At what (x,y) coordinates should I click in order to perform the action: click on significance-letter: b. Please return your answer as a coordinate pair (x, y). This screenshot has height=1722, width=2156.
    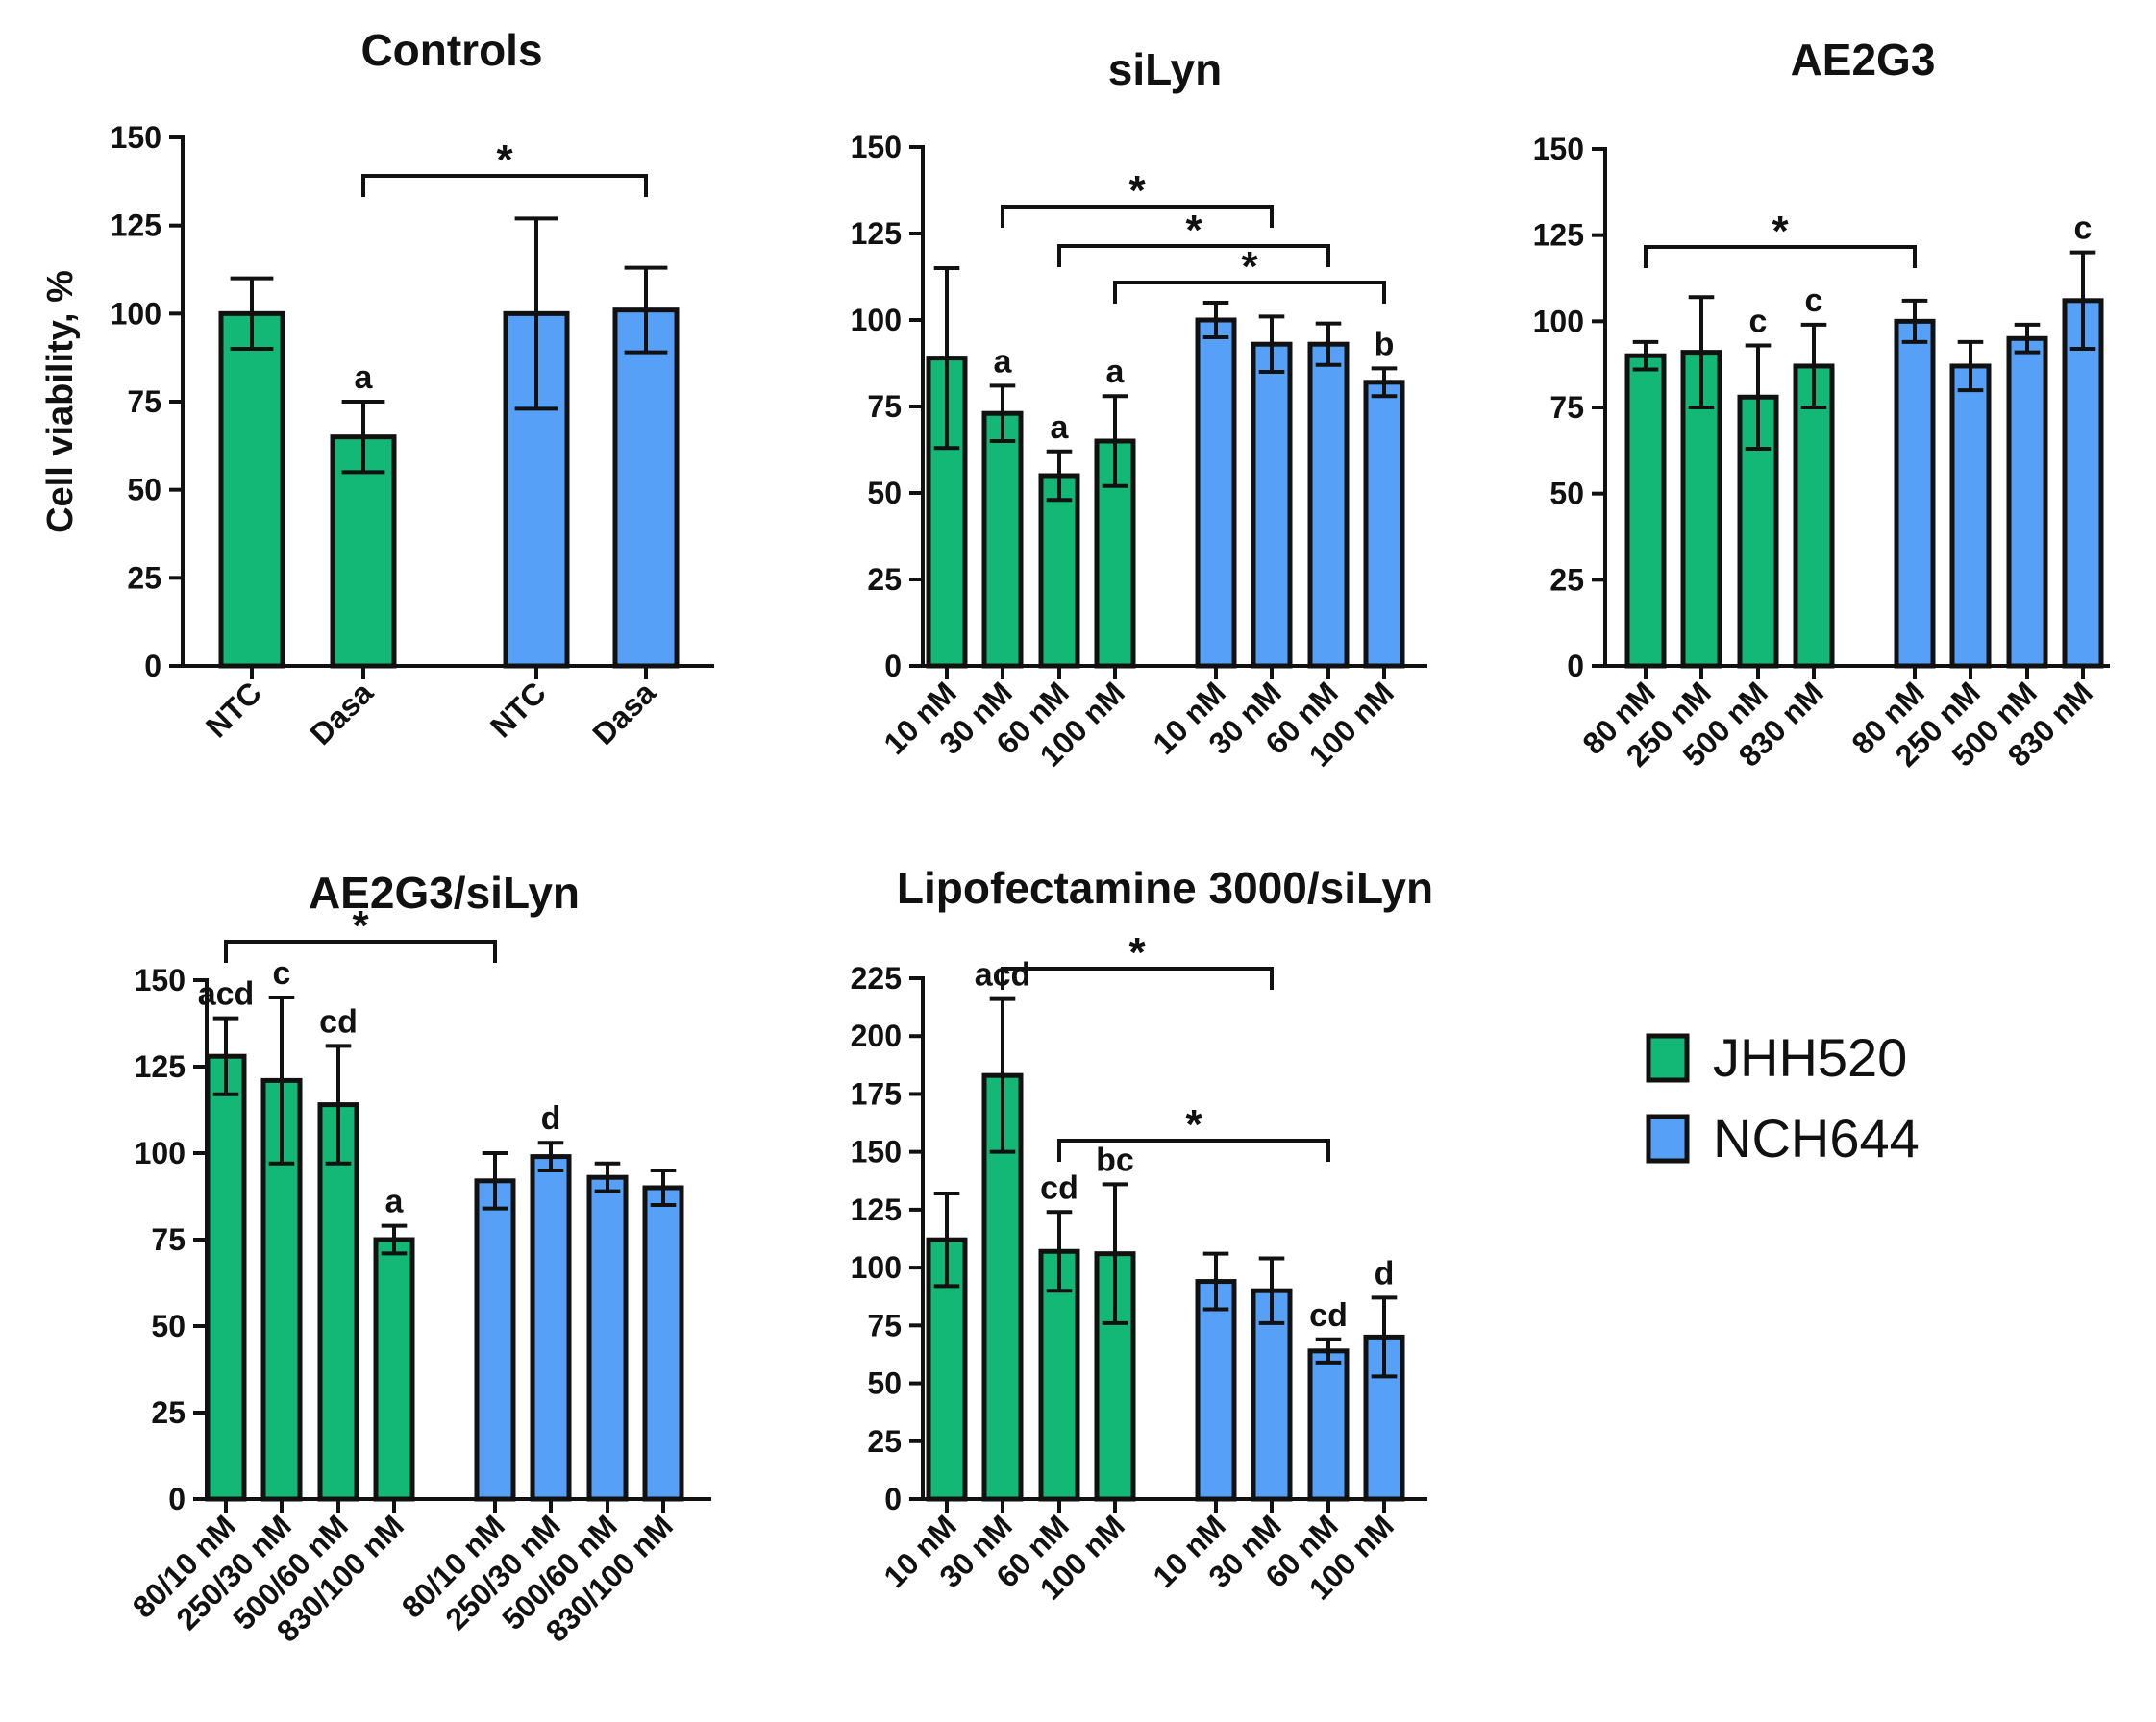
    Looking at the image, I should click on (1385, 344).